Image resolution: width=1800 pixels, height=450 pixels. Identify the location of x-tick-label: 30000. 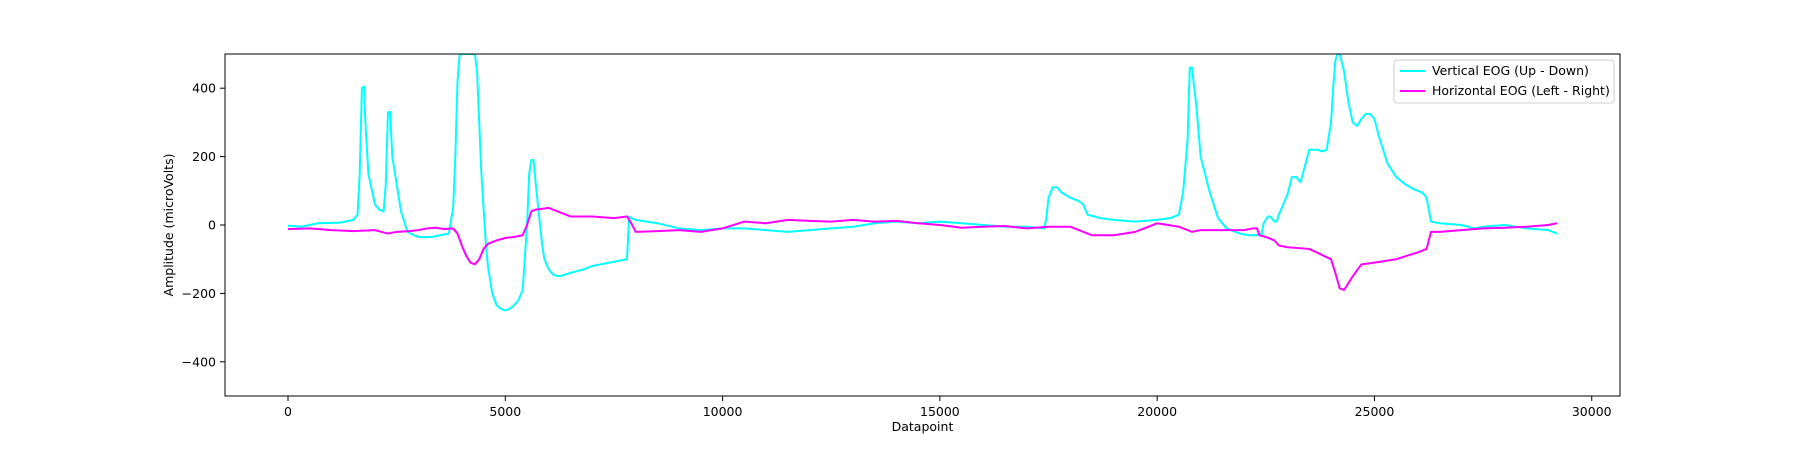
(1592, 411).